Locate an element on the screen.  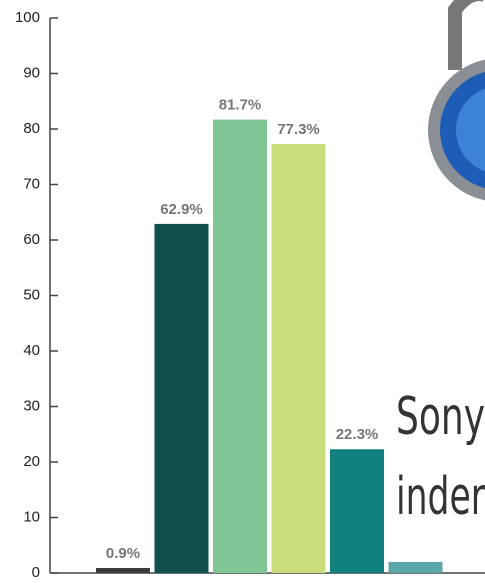
annotation: Sony is located at coordinates (440, 417).